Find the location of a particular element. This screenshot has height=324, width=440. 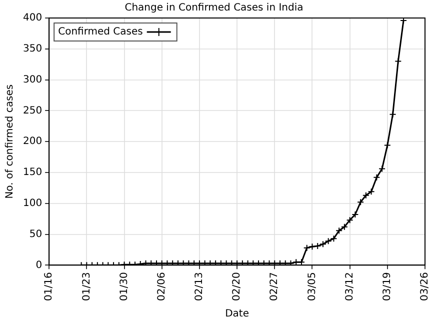

y-tick-label: 400 is located at coordinates (32, 18).